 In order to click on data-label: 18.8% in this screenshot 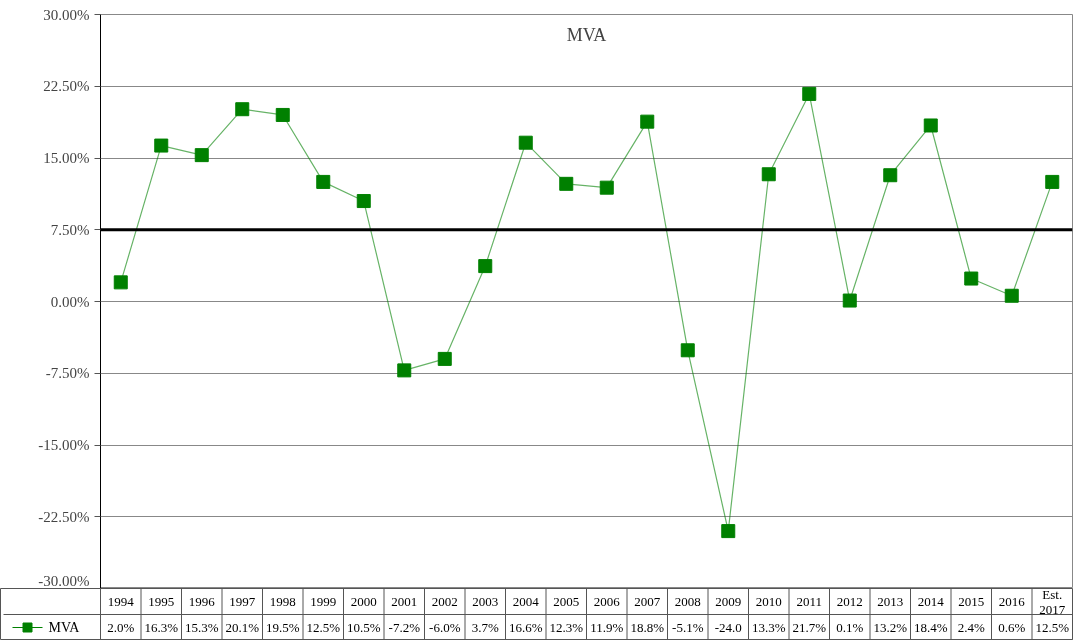, I will do `click(647, 627)`.